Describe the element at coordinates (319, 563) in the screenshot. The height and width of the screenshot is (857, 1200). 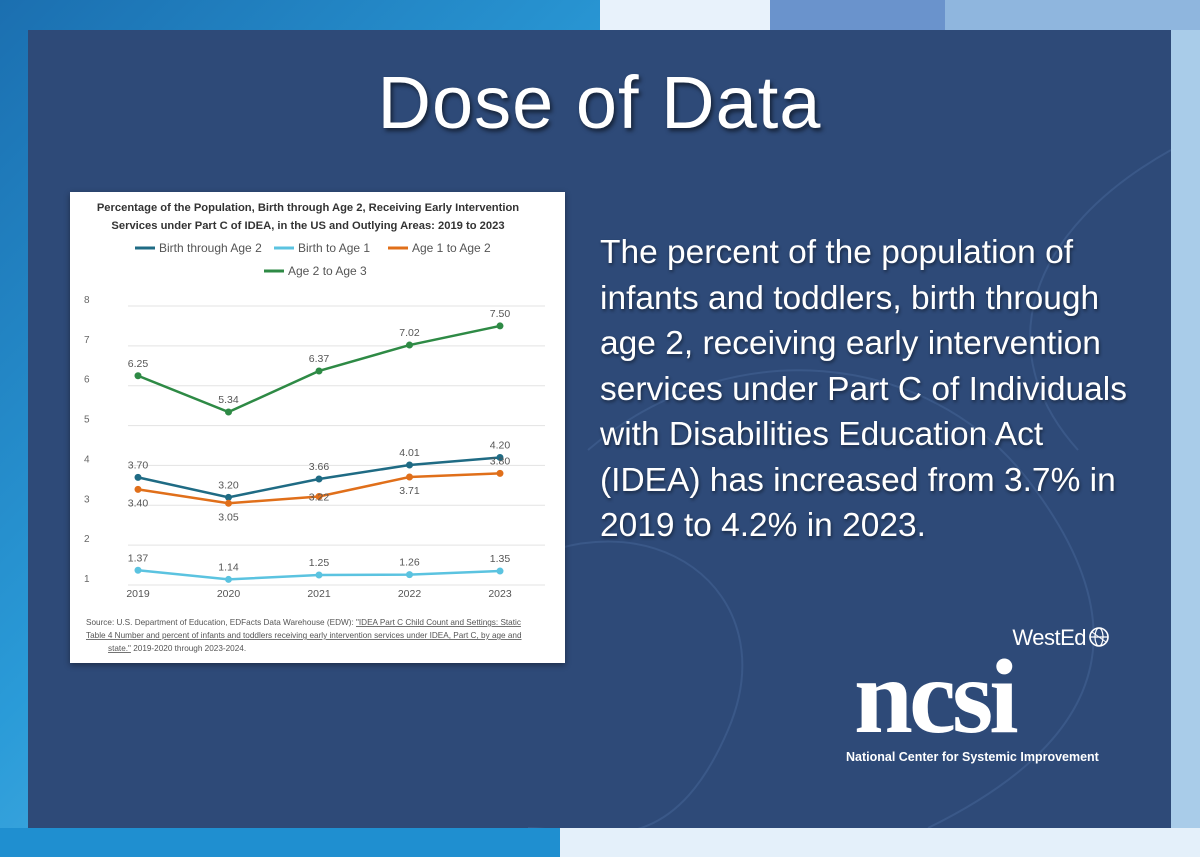
I see `data-label: 1.25` at that location.